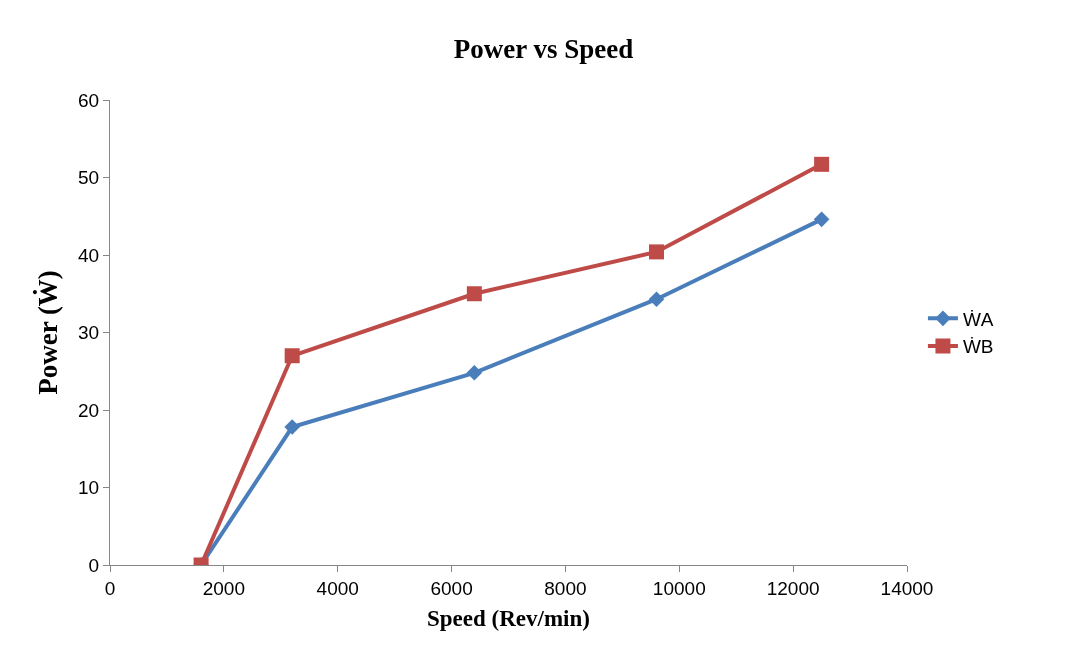 This screenshot has height=645, width=1087. What do you see at coordinates (89, 255) in the screenshot?
I see `y-tick-label: 40` at bounding box center [89, 255].